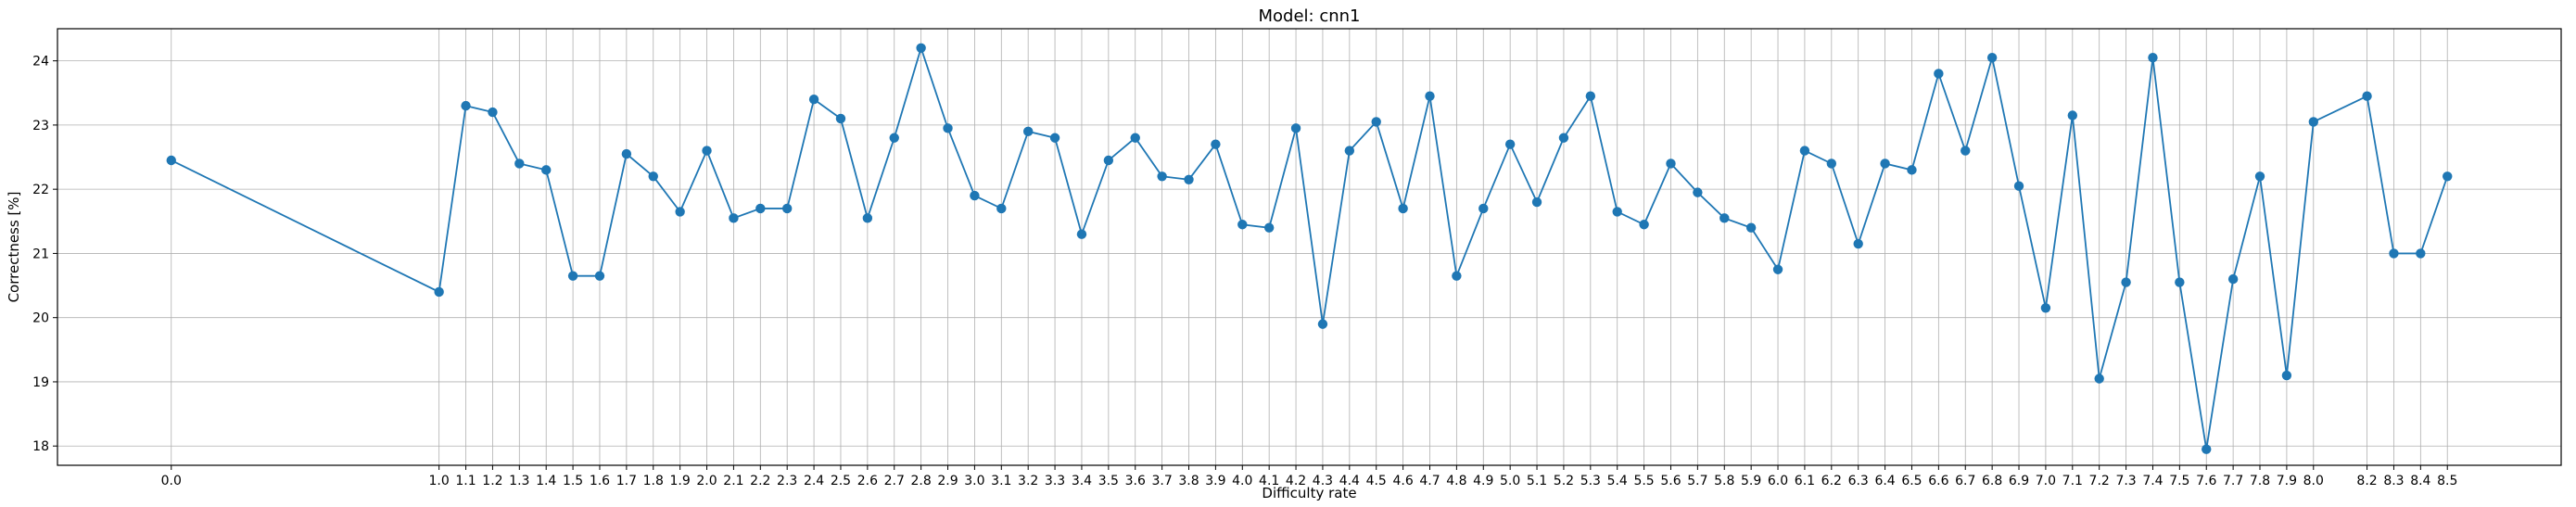 Image resolution: width=2576 pixels, height=507 pixels. What do you see at coordinates (492, 481) in the screenshot?
I see `x-tick-label: 1.2` at bounding box center [492, 481].